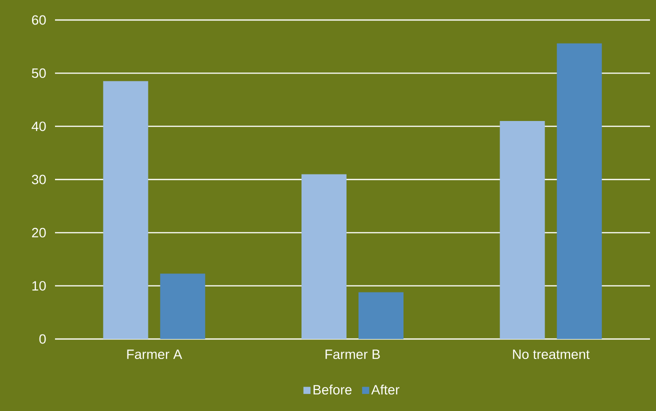 This screenshot has width=656, height=411. I want to click on y-tick-label: 40, so click(39, 127).